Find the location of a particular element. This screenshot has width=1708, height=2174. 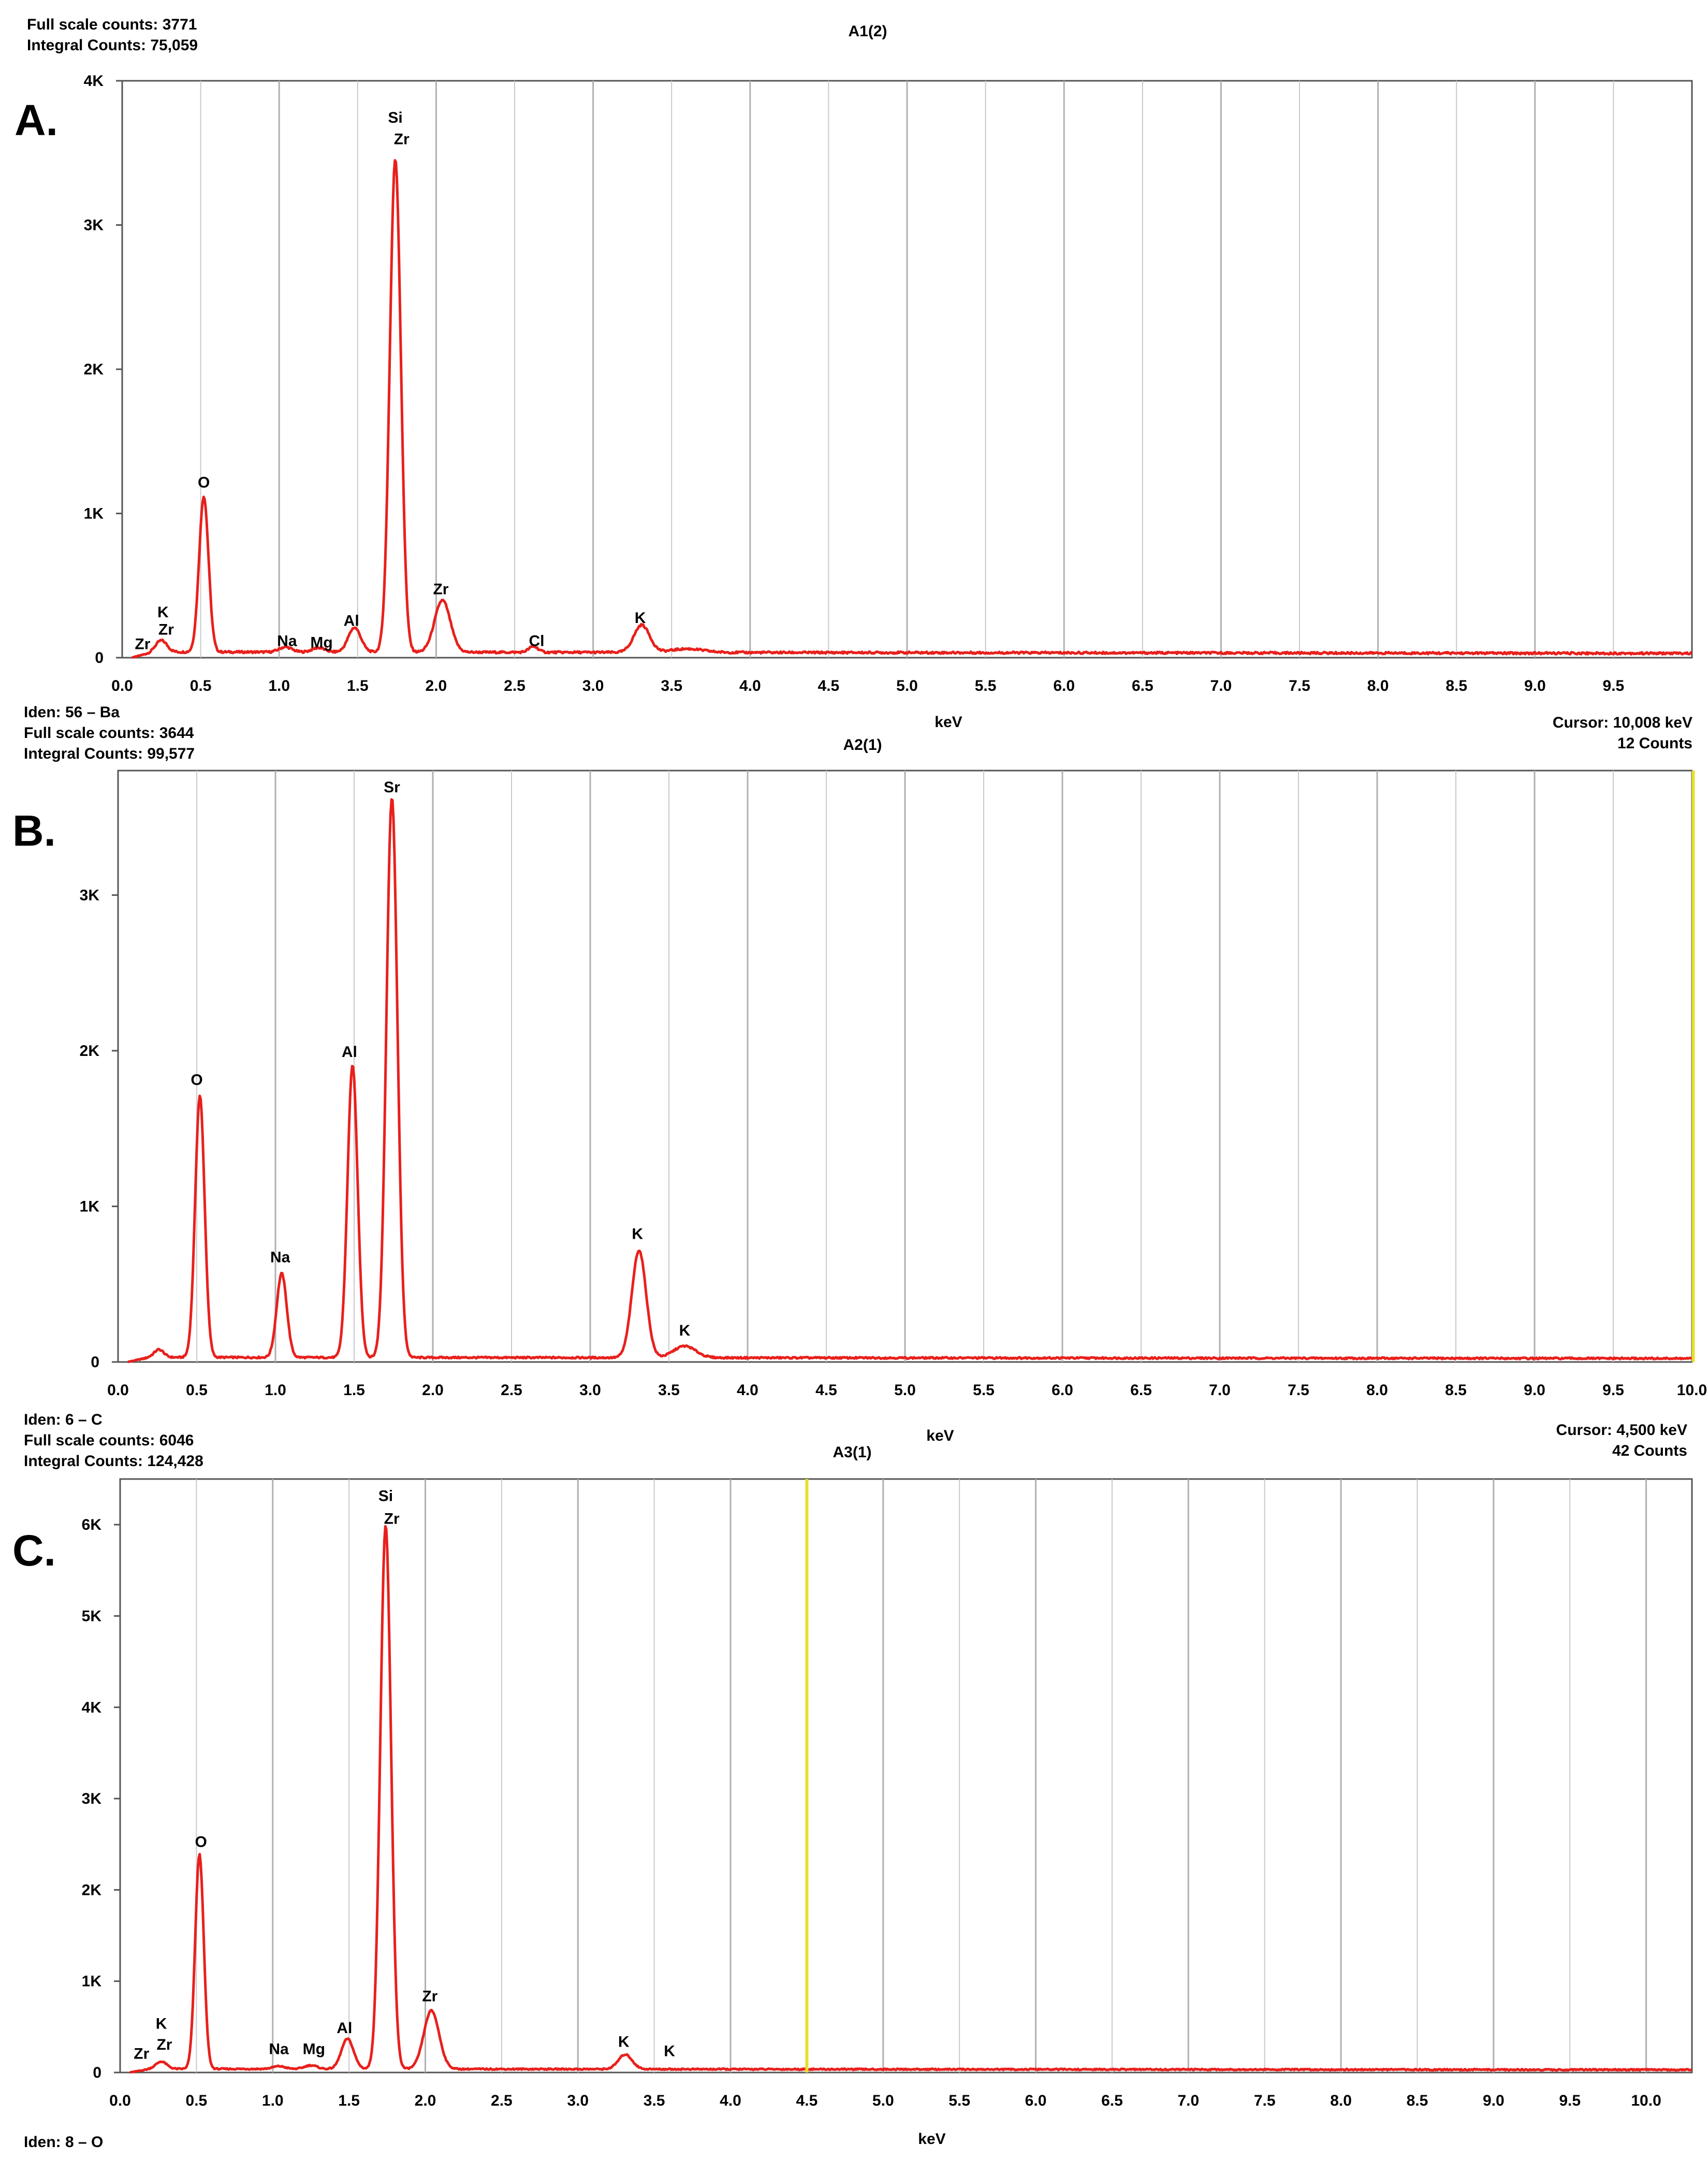

x-tick-label: 5.0 is located at coordinates (883, 2100).